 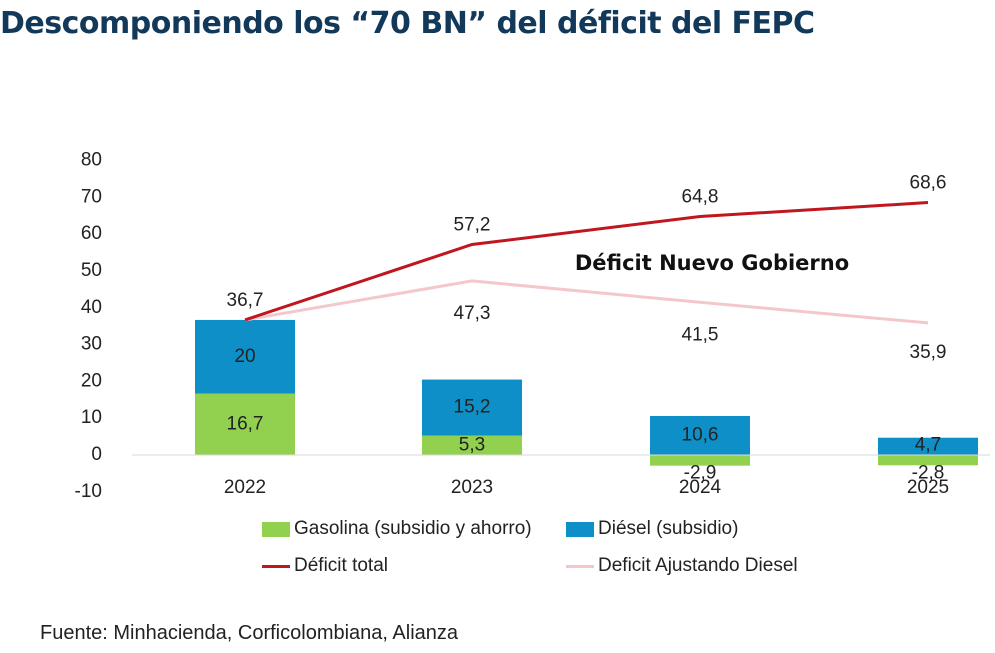 I want to click on data-label-deficit-ajustando: 47,3, so click(x=472, y=313).